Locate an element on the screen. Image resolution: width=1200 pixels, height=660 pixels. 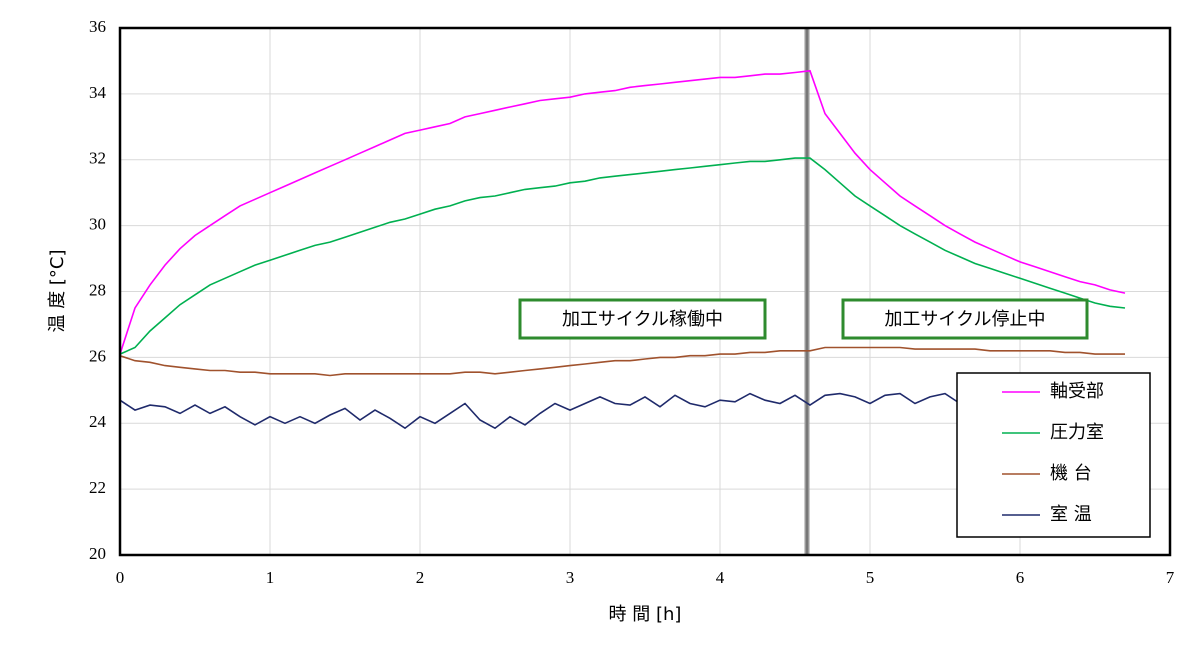
x-tick-label: 5 is located at coordinates (870, 577).